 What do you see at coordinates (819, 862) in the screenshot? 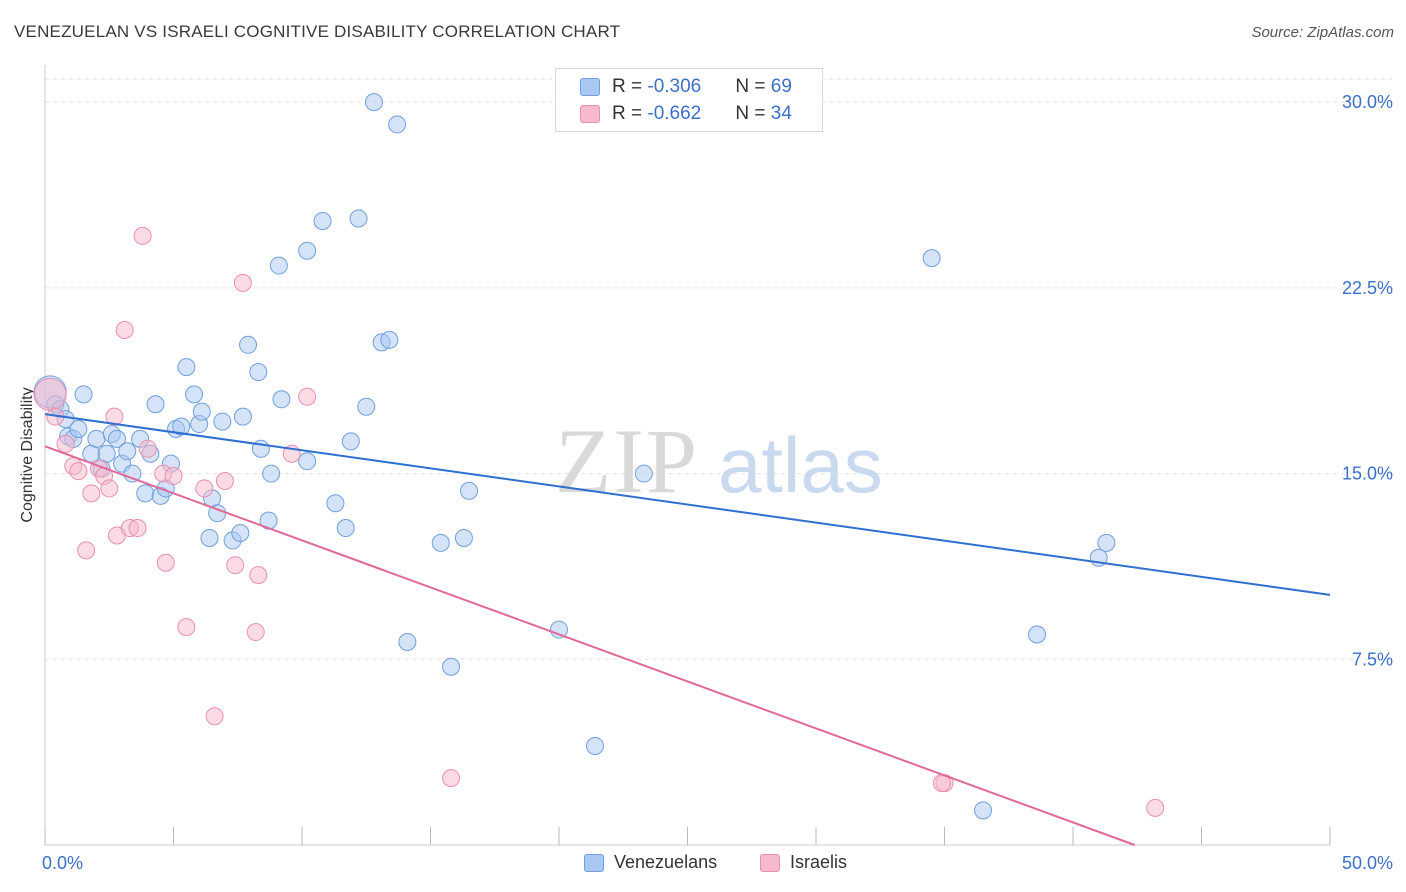
I see `series-label-israelis: Israelis` at bounding box center [819, 862].